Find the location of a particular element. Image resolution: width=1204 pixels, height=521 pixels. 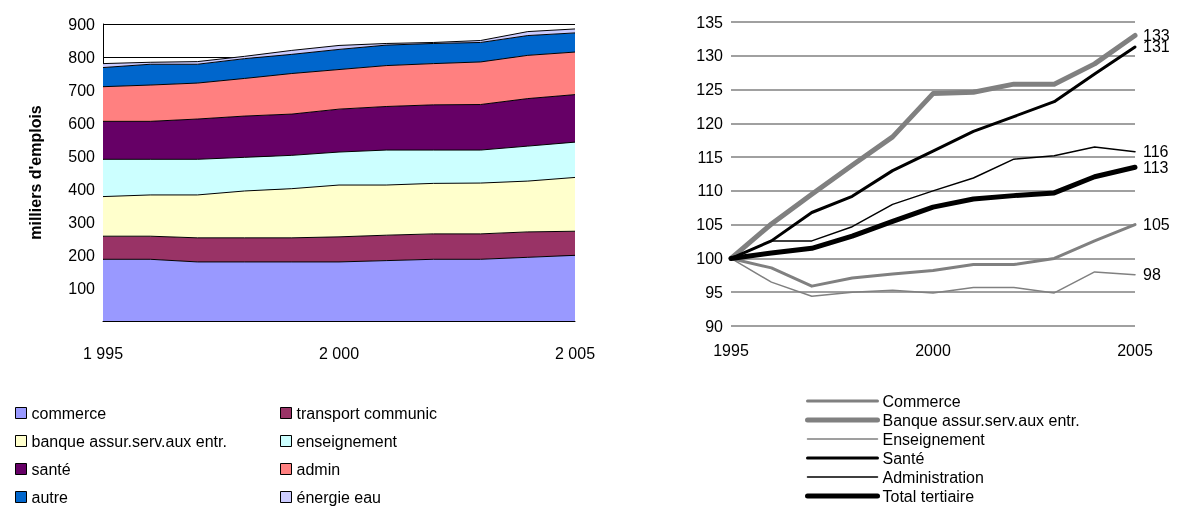

legend-label: Enseignement is located at coordinates (934, 439).